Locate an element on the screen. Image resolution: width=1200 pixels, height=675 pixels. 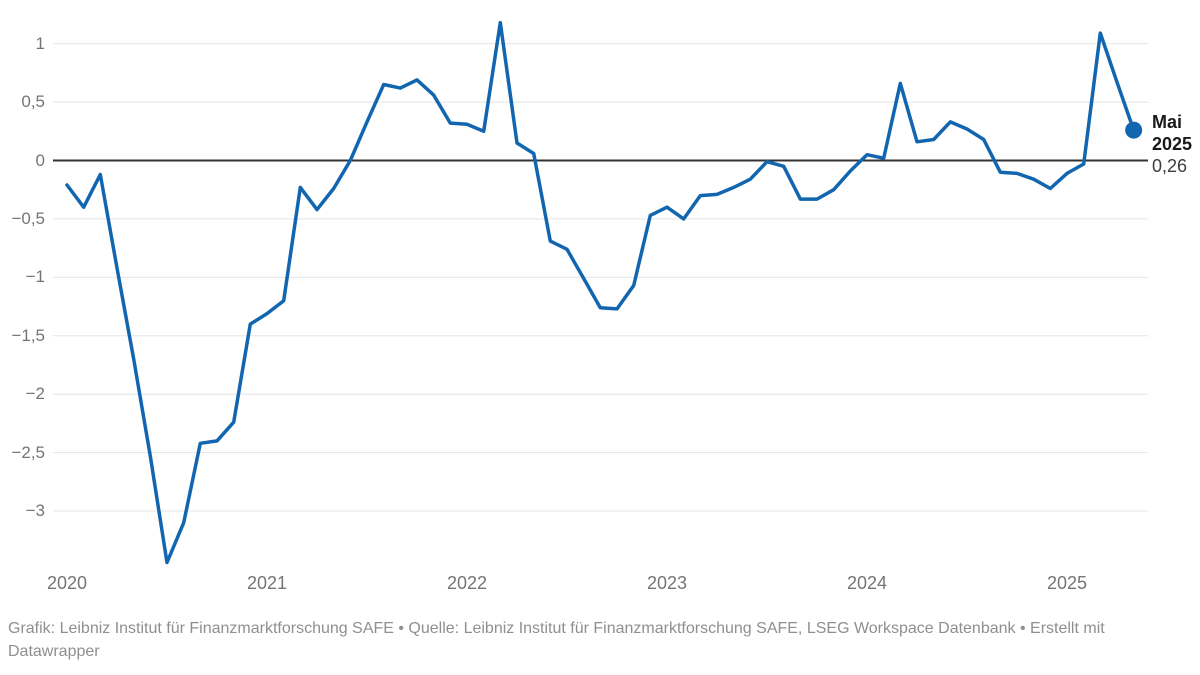
y-tick-label: −2,5 is located at coordinates (28, 452).